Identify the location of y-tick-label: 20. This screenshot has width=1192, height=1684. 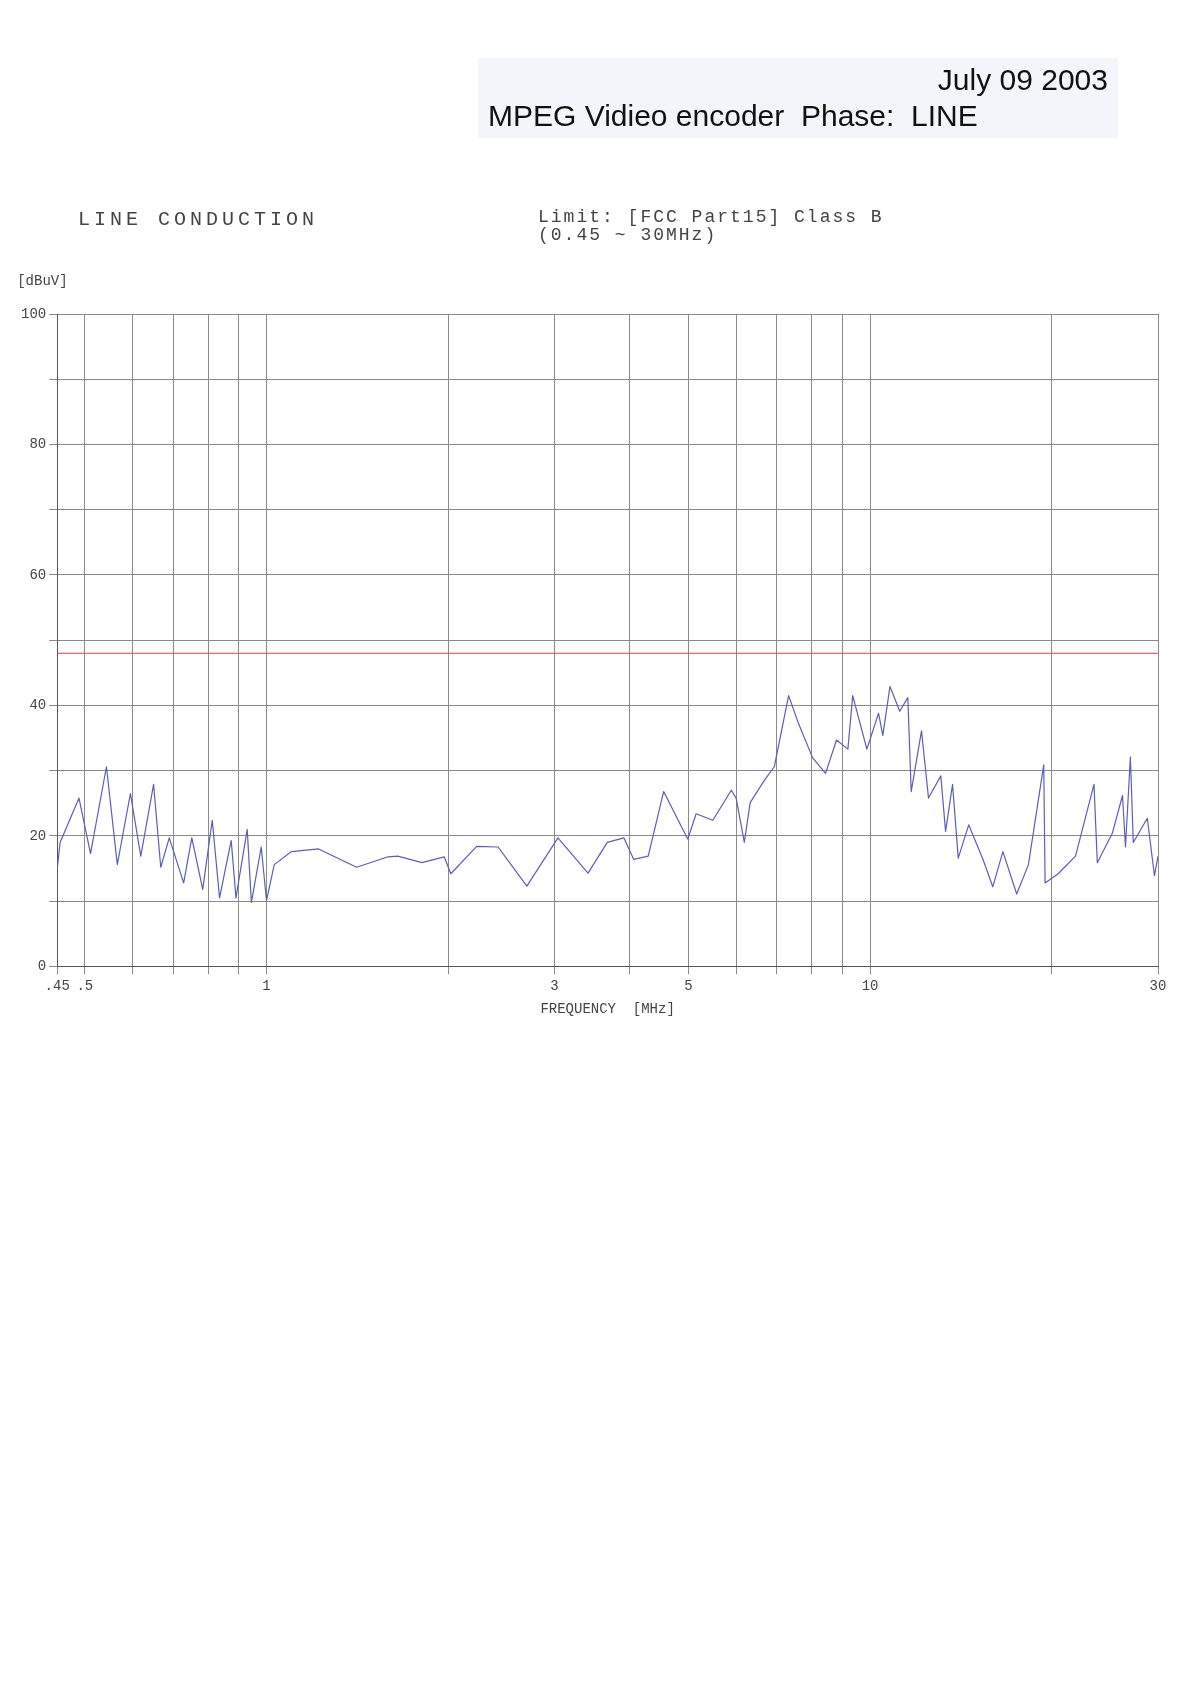
(38, 835).